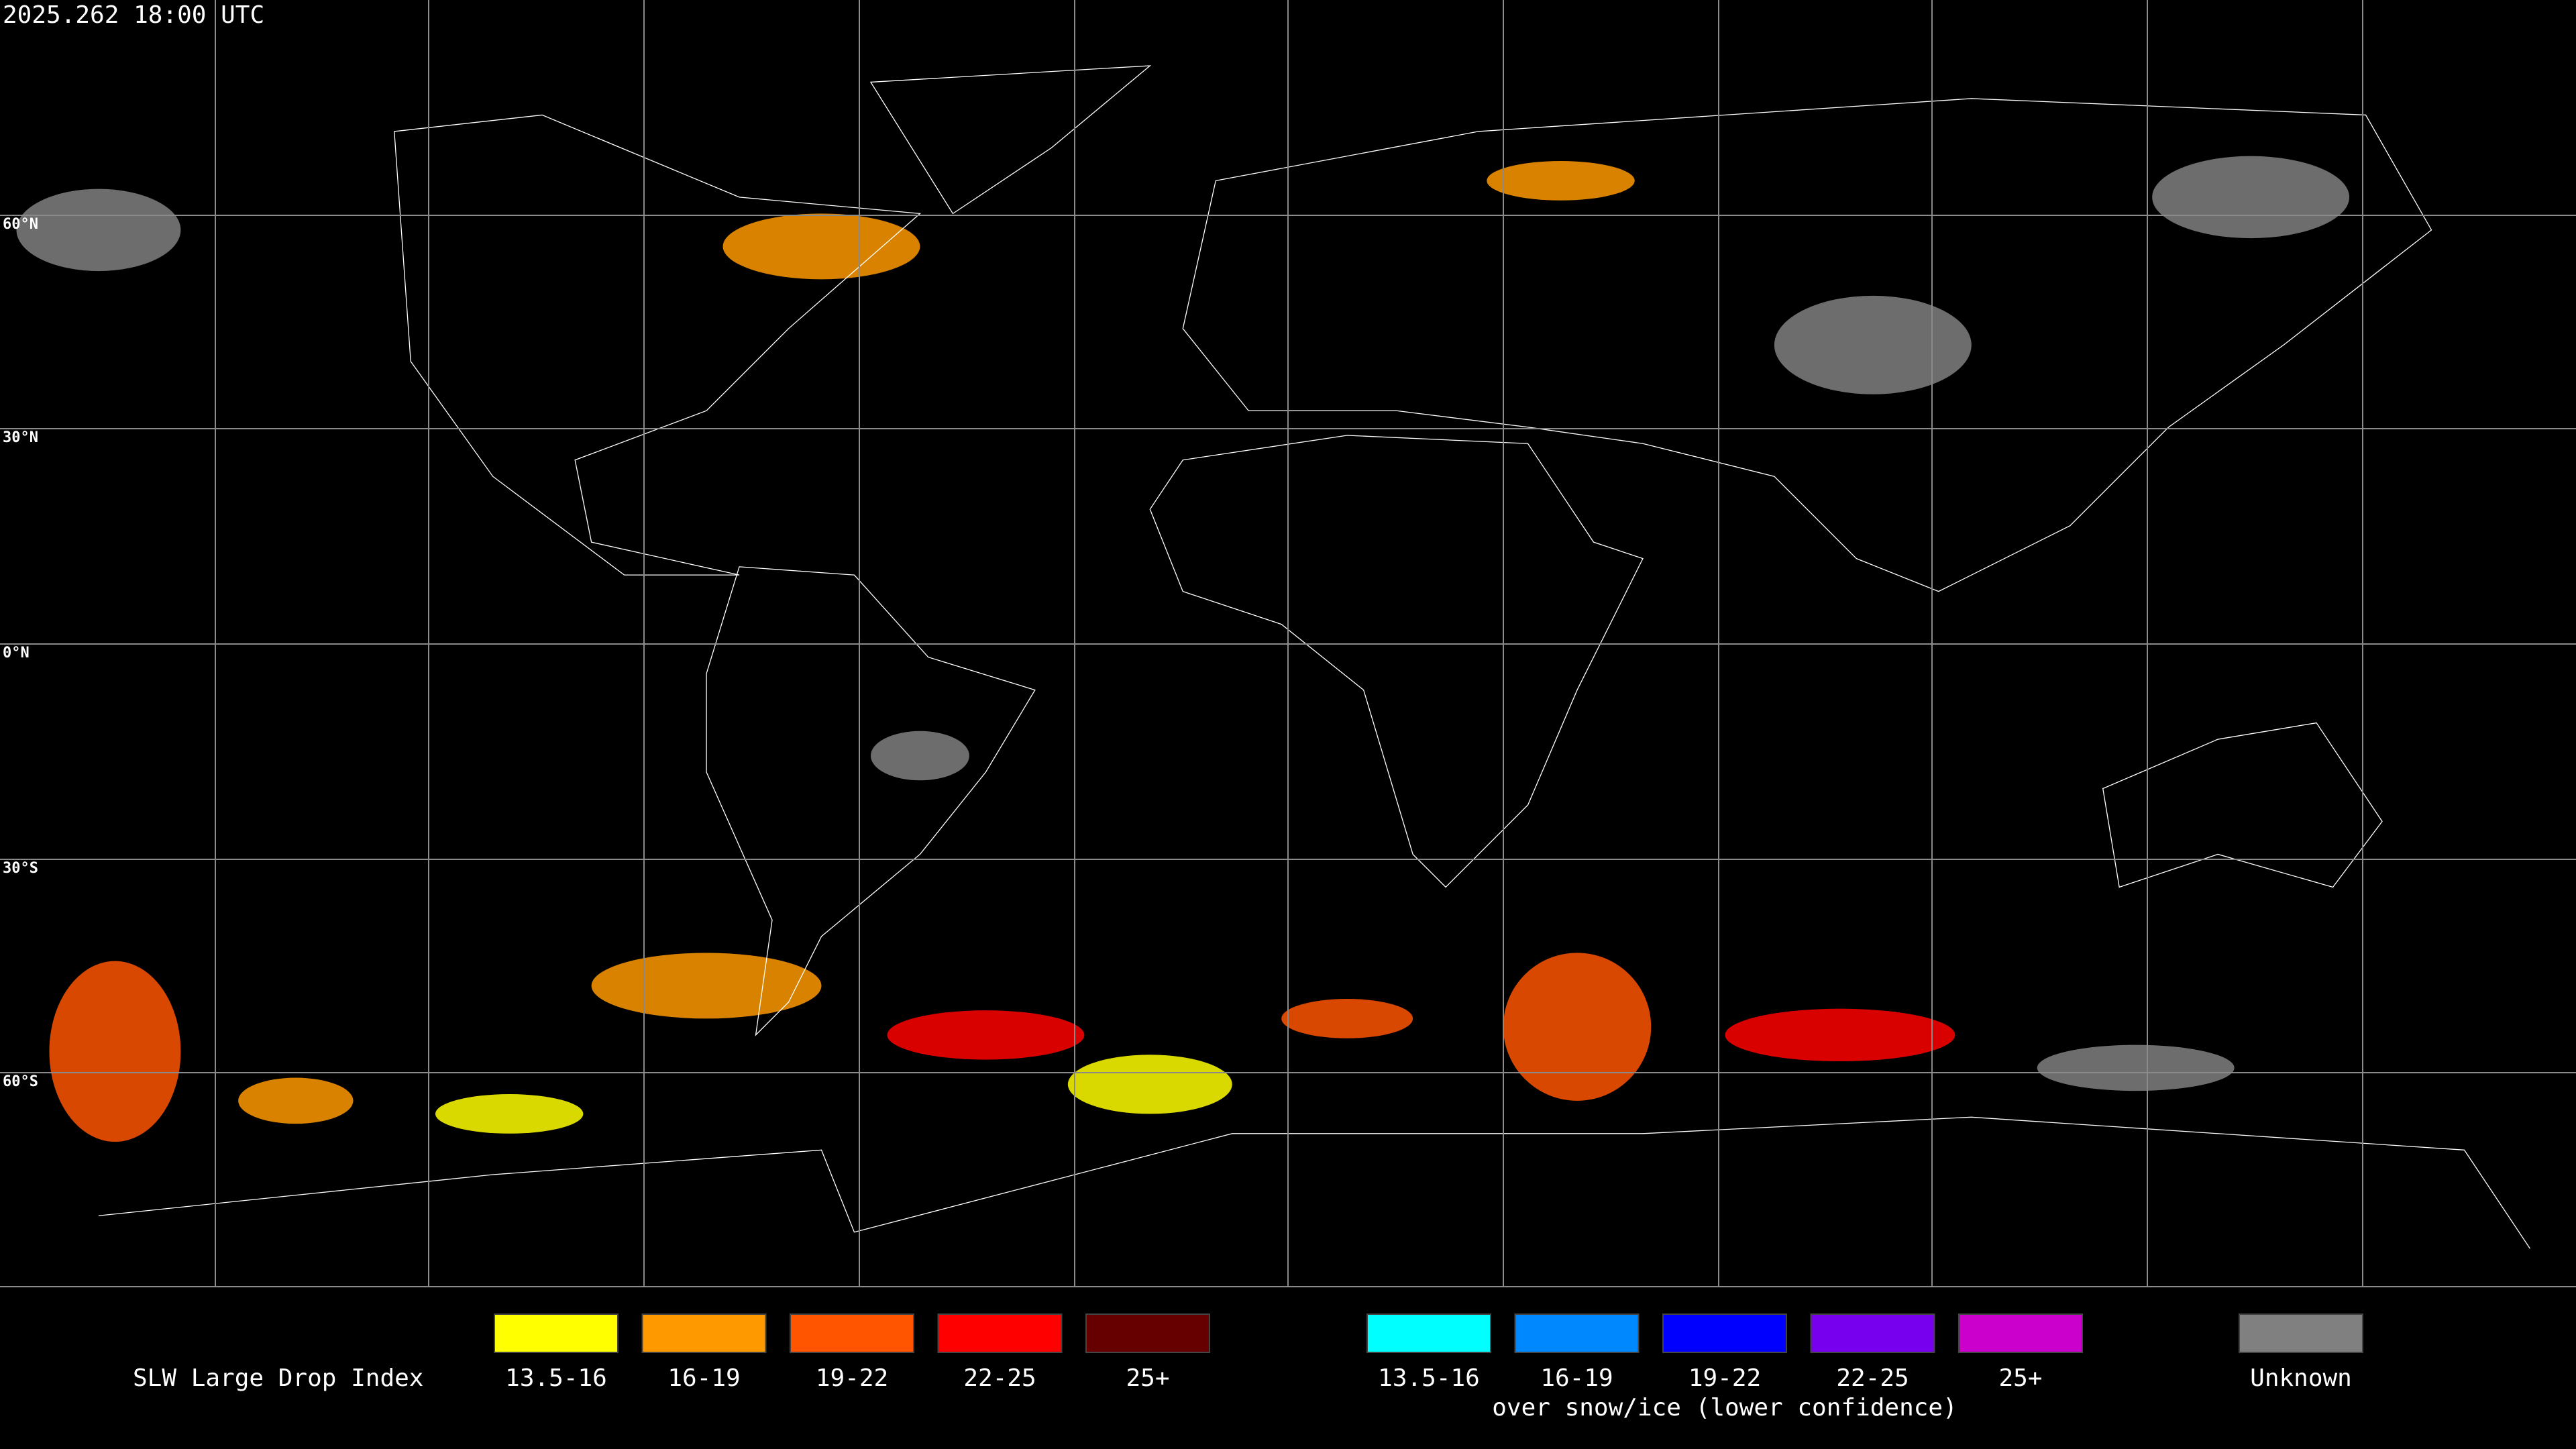  I want to click on timestamp: 2025.262 18:00 UTC, so click(133, 15).